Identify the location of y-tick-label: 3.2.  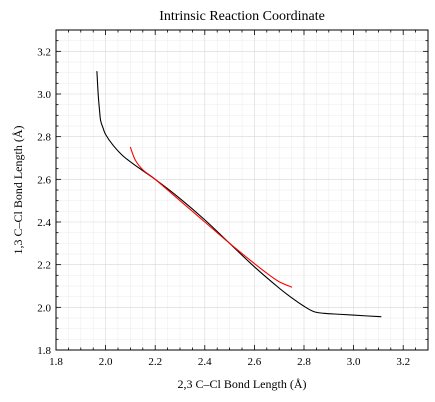
(44, 52).